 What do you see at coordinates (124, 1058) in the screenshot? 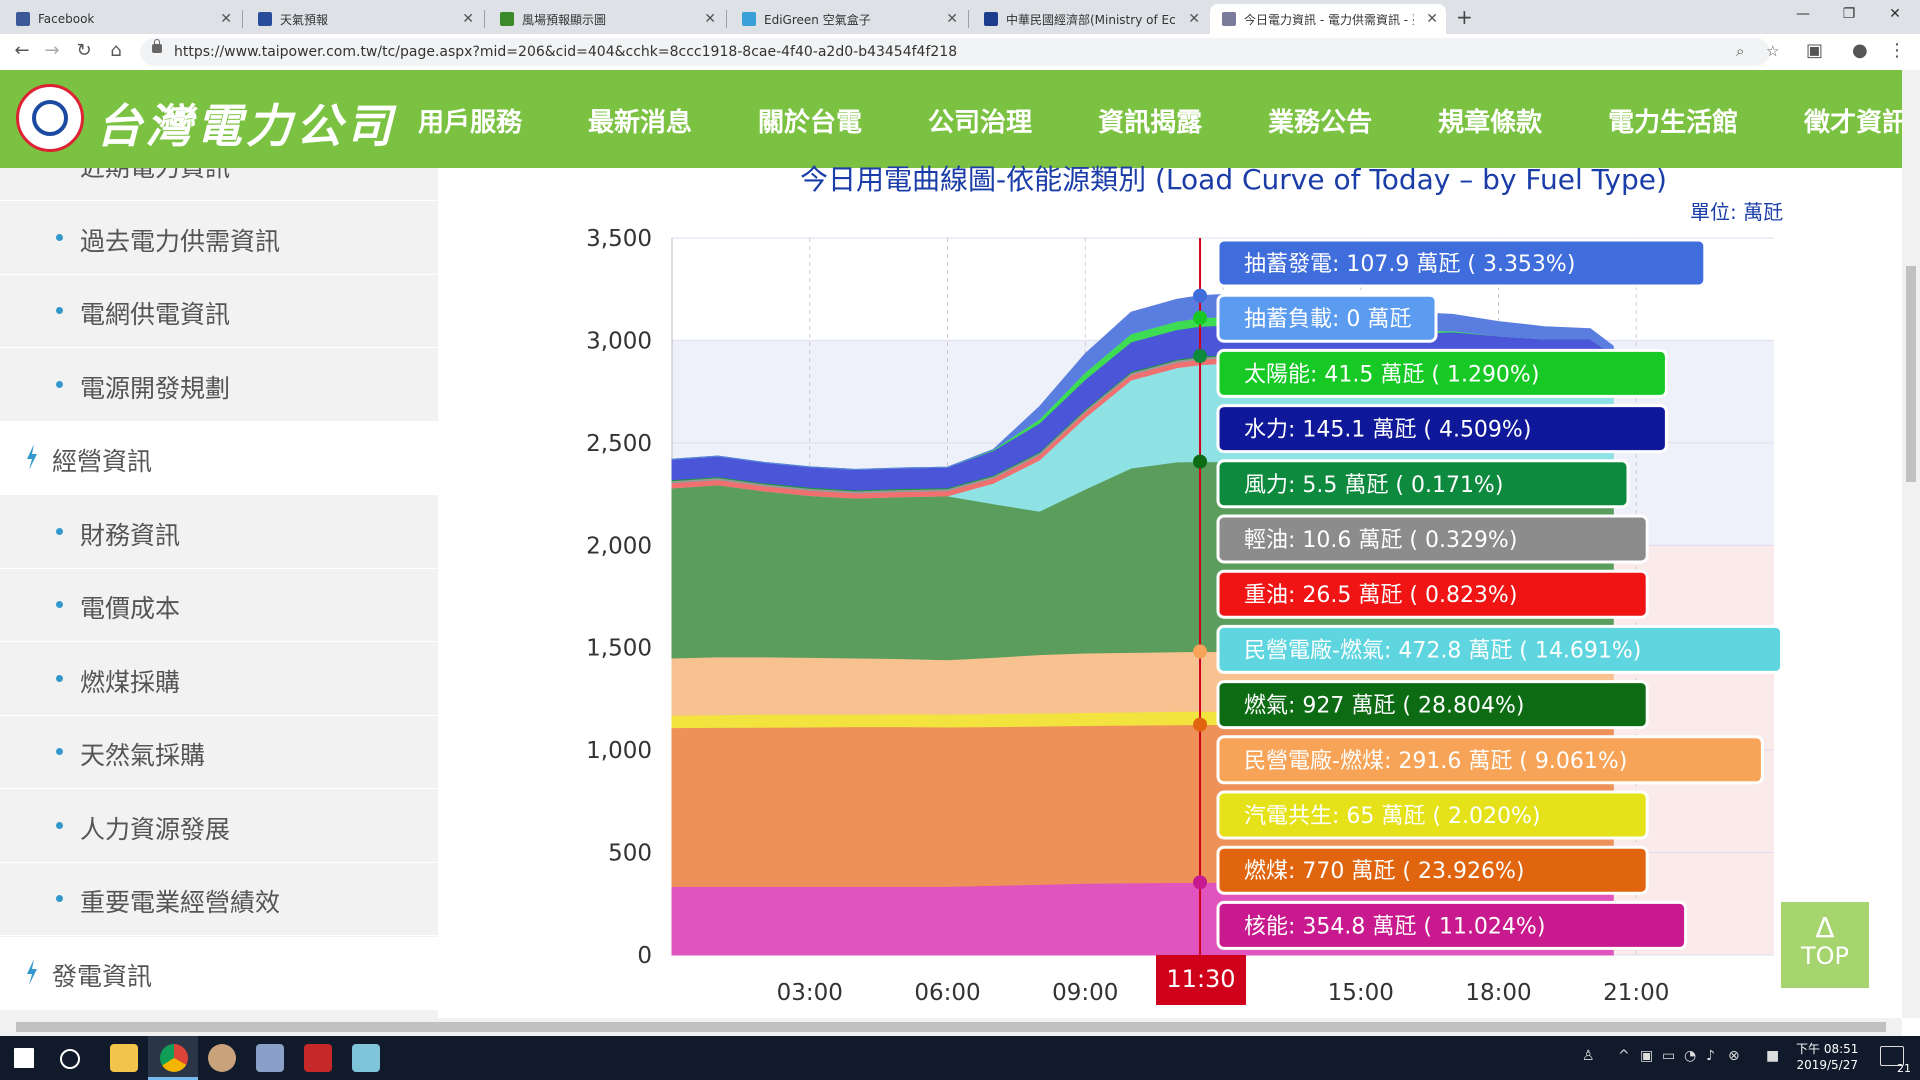
I see `file-explorer-icon` at bounding box center [124, 1058].